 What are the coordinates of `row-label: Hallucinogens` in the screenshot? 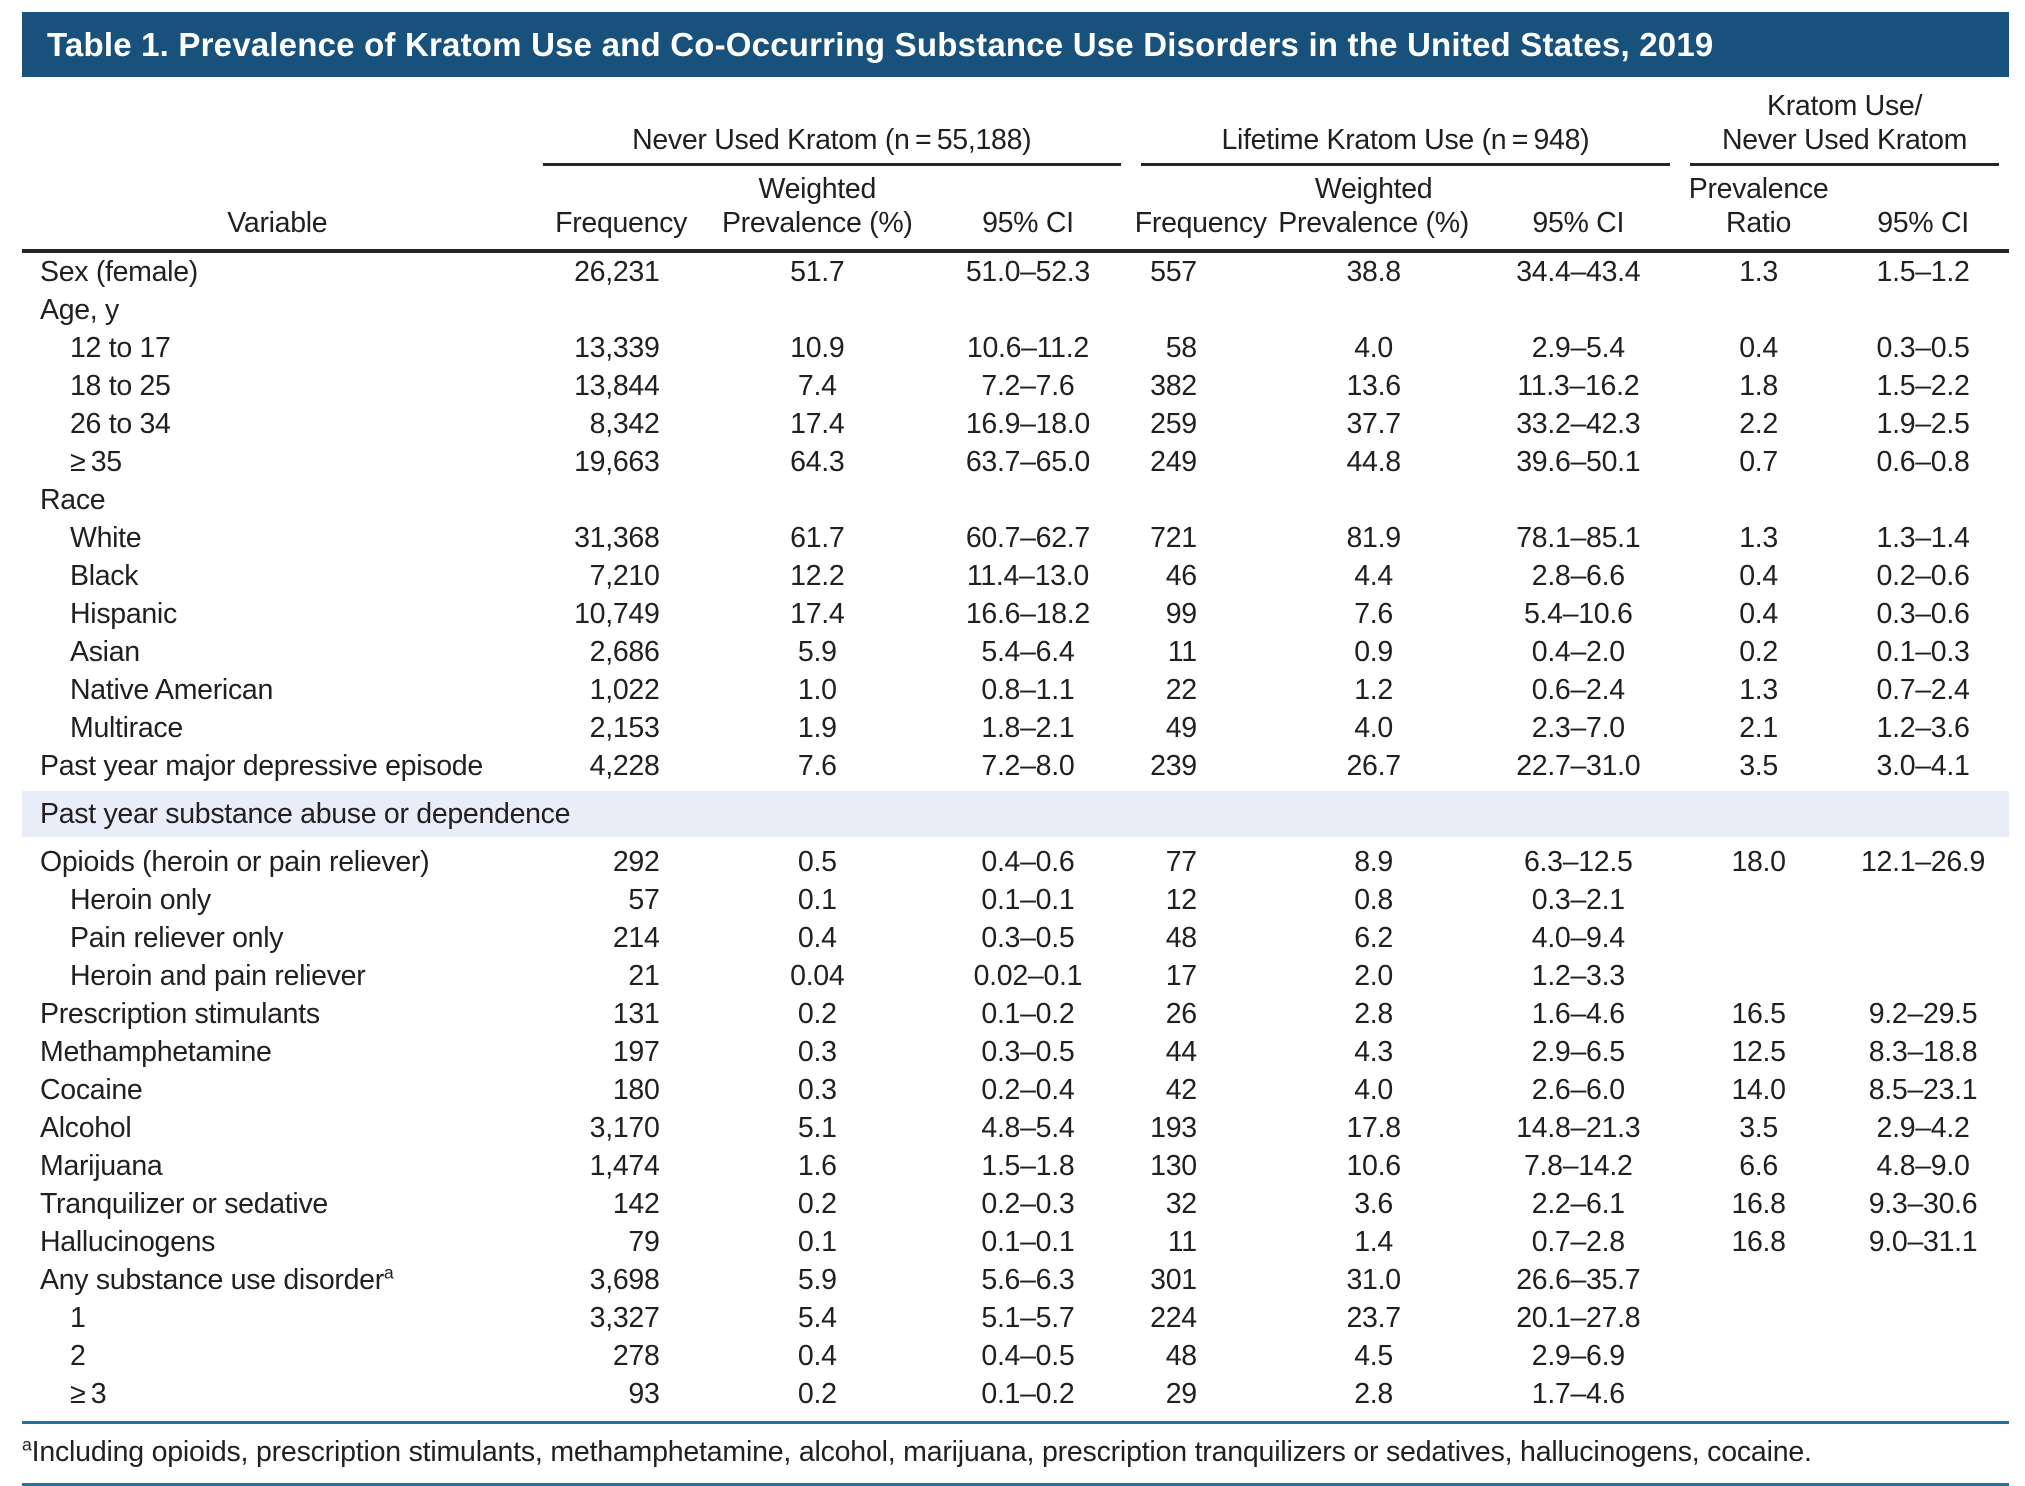 It's located at (128, 1242).